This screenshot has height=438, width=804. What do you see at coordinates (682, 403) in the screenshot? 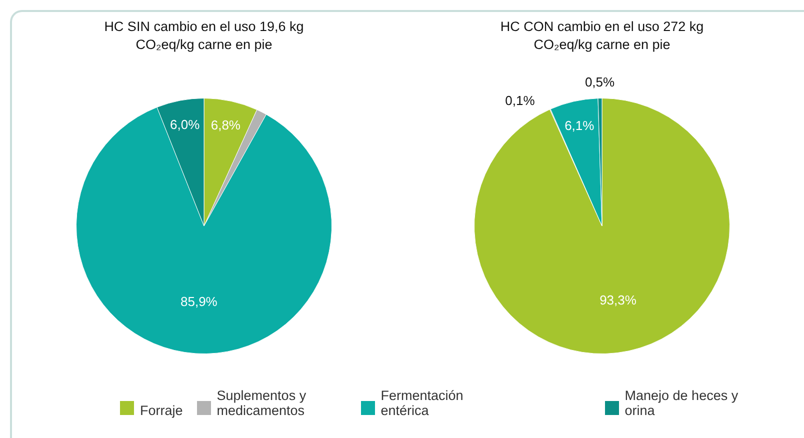
I see `legend-label: Manejo de heces y orina` at bounding box center [682, 403].